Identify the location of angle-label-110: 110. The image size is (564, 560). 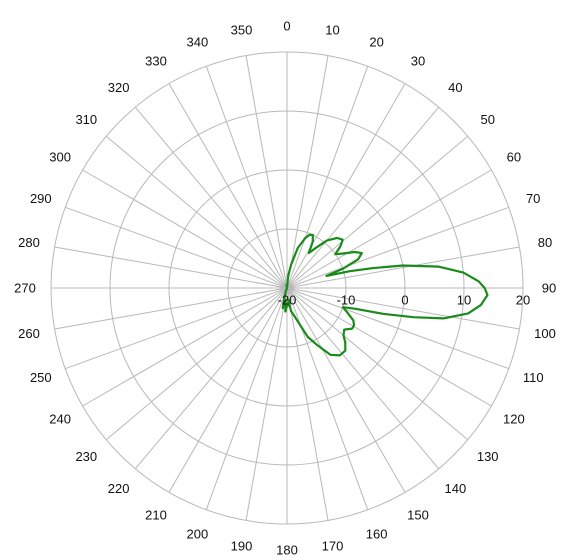
(533, 377).